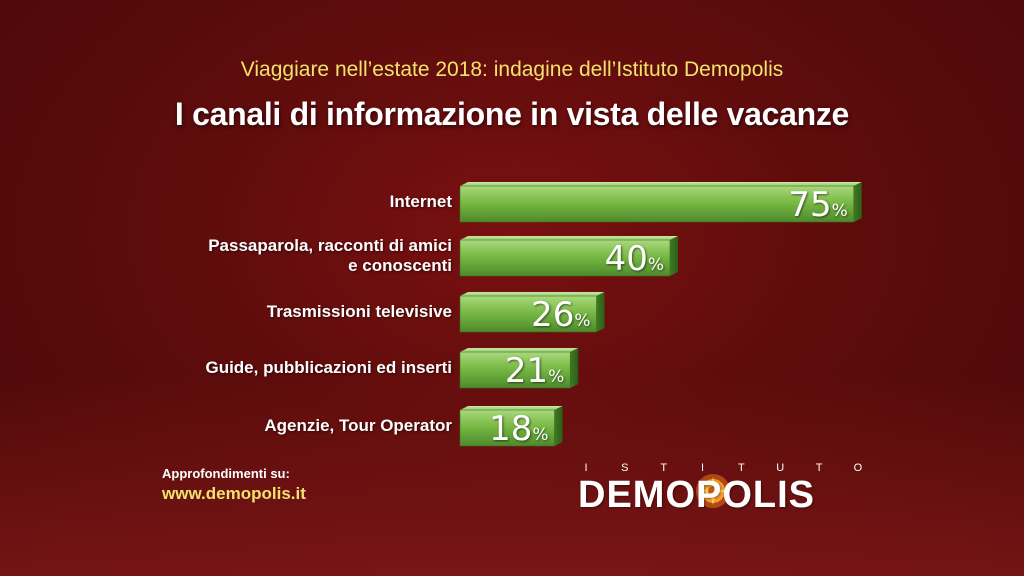 This screenshot has height=576, width=1024. What do you see at coordinates (634, 259) in the screenshot?
I see `data-label: 40%` at bounding box center [634, 259].